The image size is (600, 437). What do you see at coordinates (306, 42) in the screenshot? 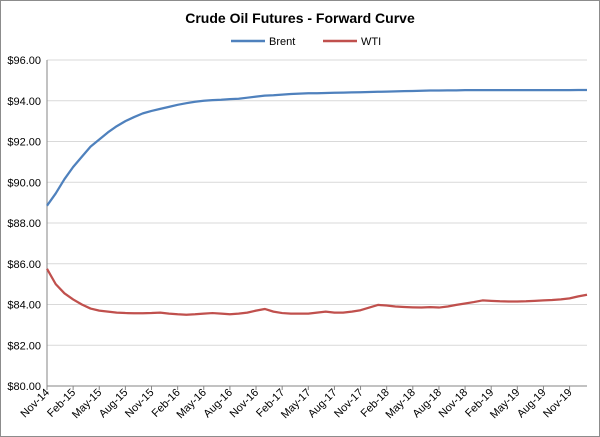
I see `legend: Brent WTI` at bounding box center [306, 42].